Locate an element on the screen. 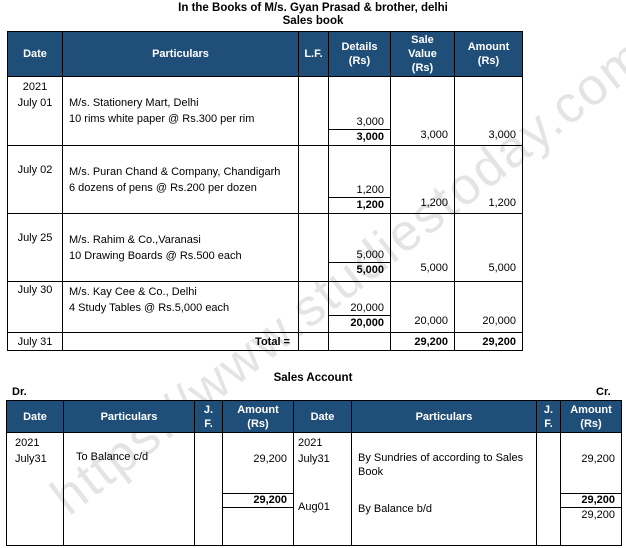 The image size is (626, 548). entry-year: 2021 is located at coordinates (35, 87).